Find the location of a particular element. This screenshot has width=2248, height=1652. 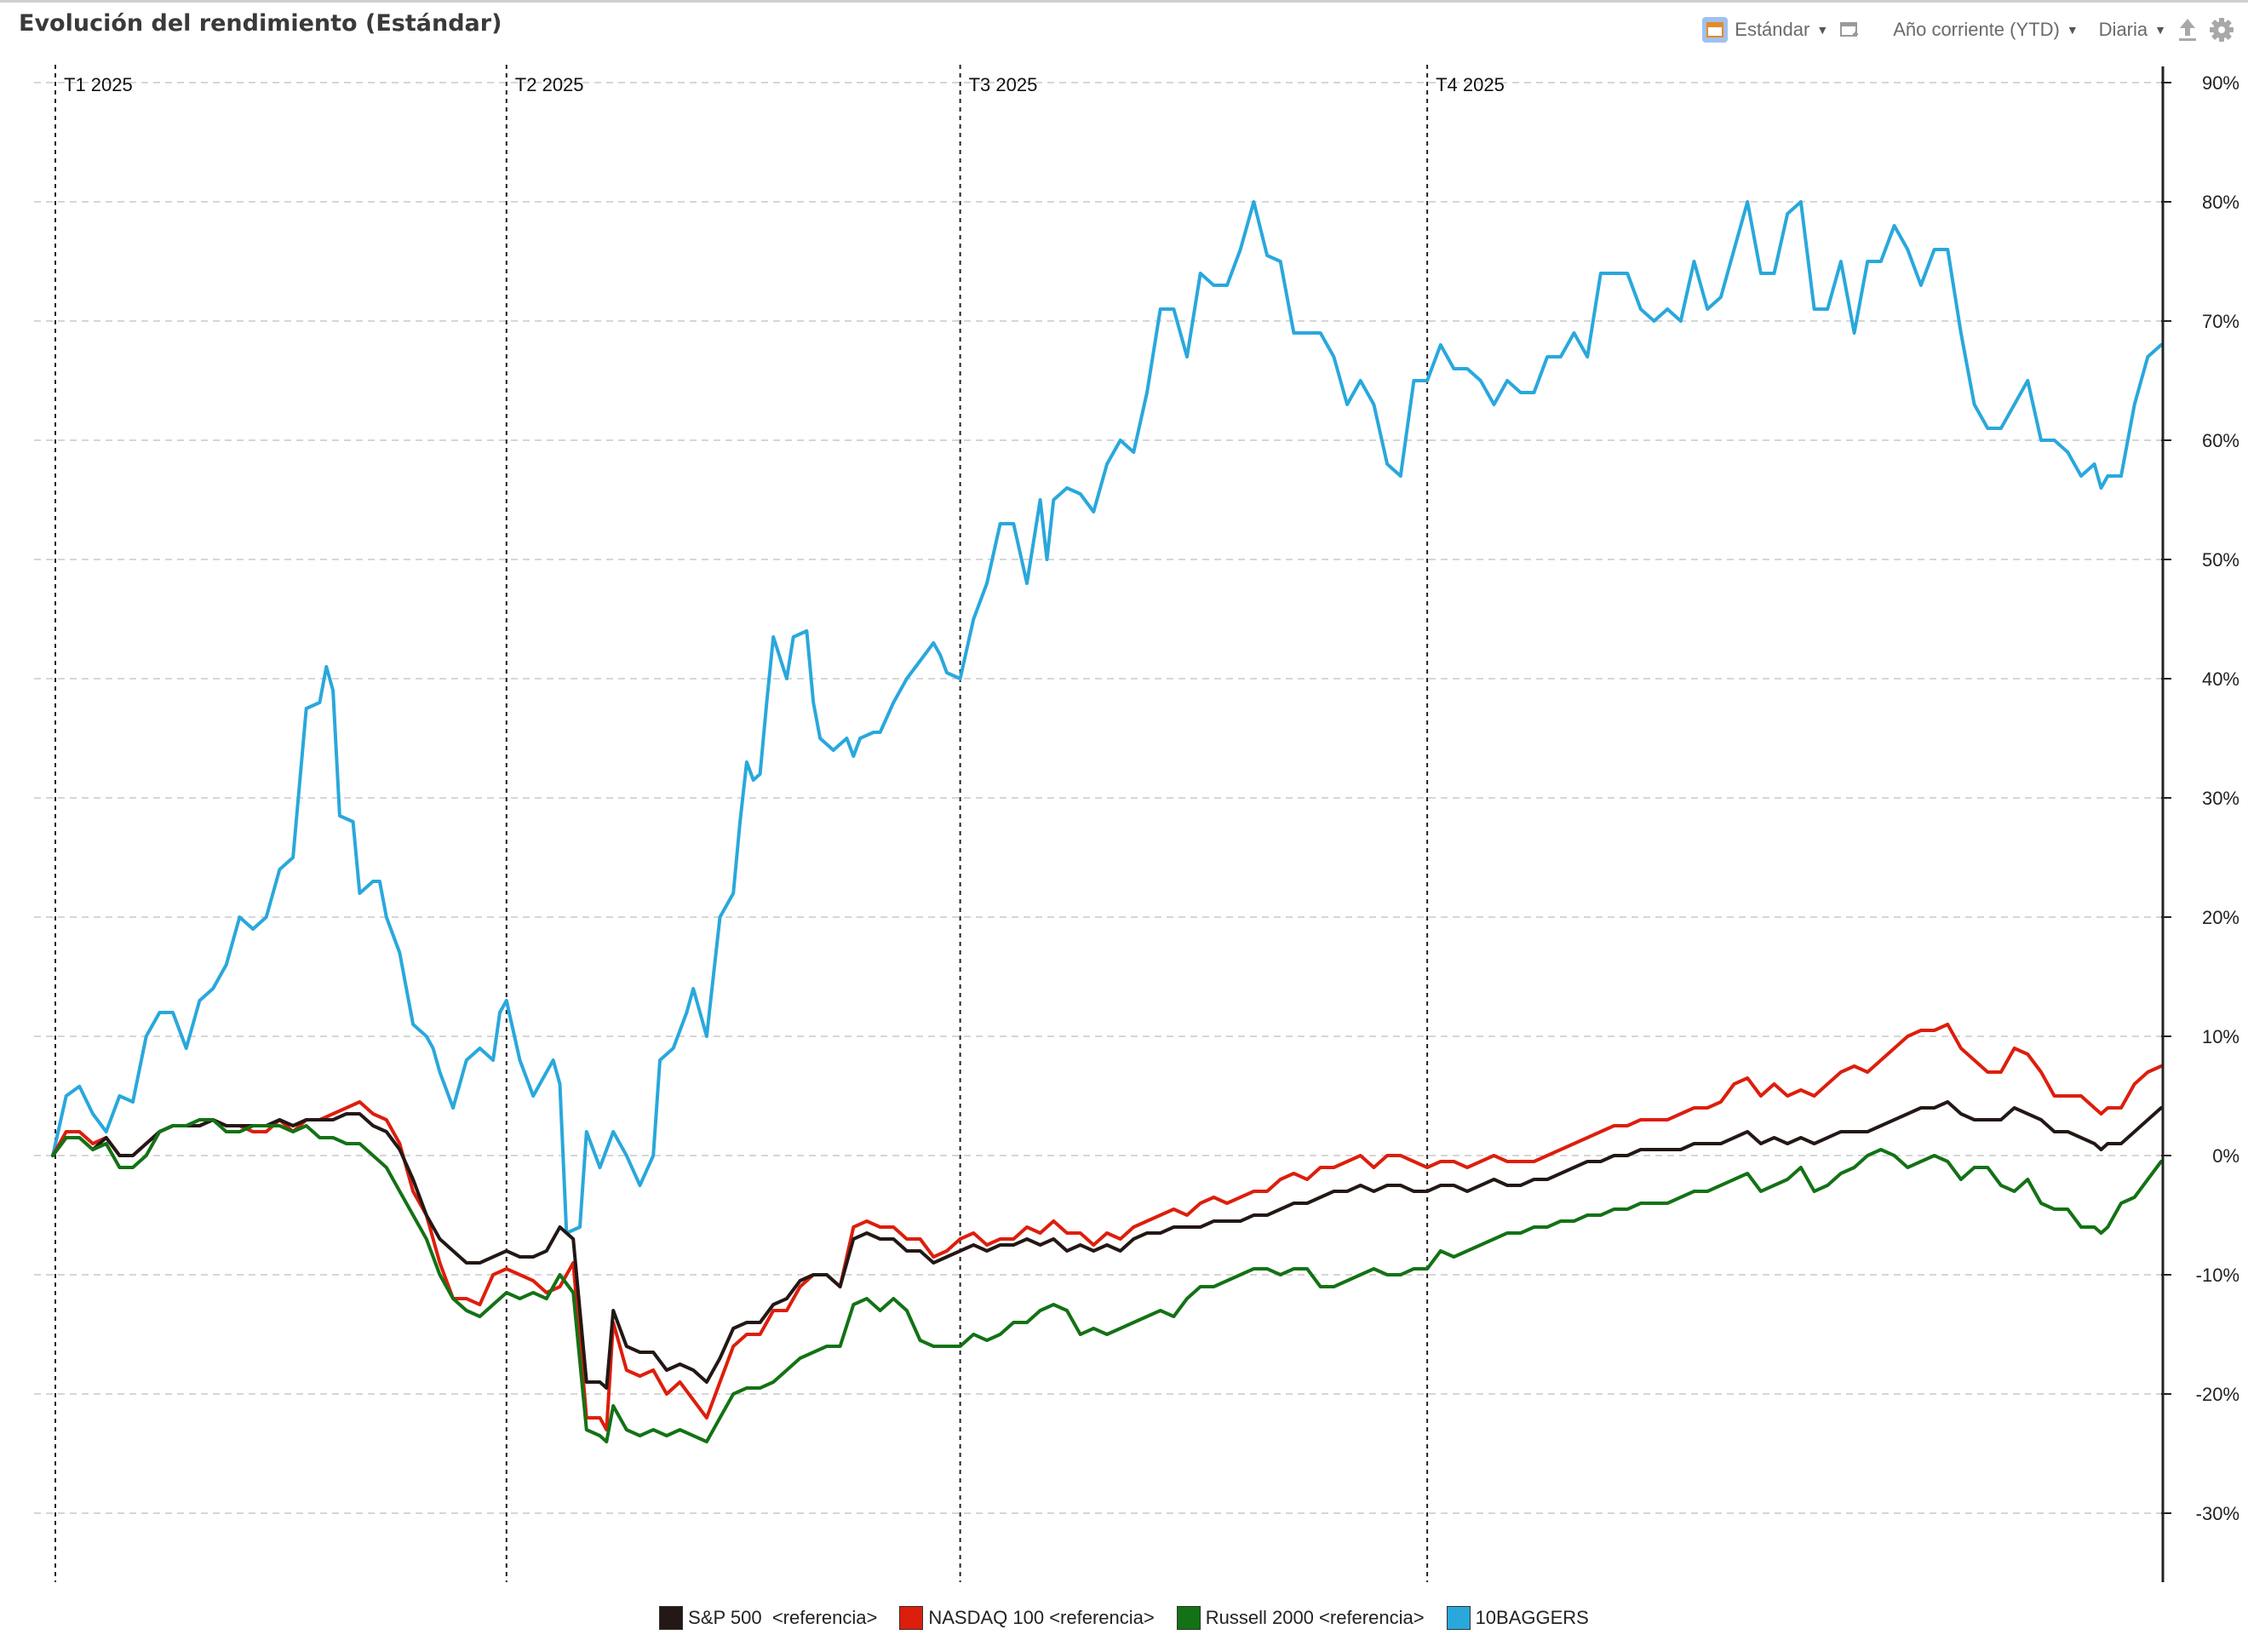

frequency-selector: Diaria ▼ is located at coordinates (2132, 30).